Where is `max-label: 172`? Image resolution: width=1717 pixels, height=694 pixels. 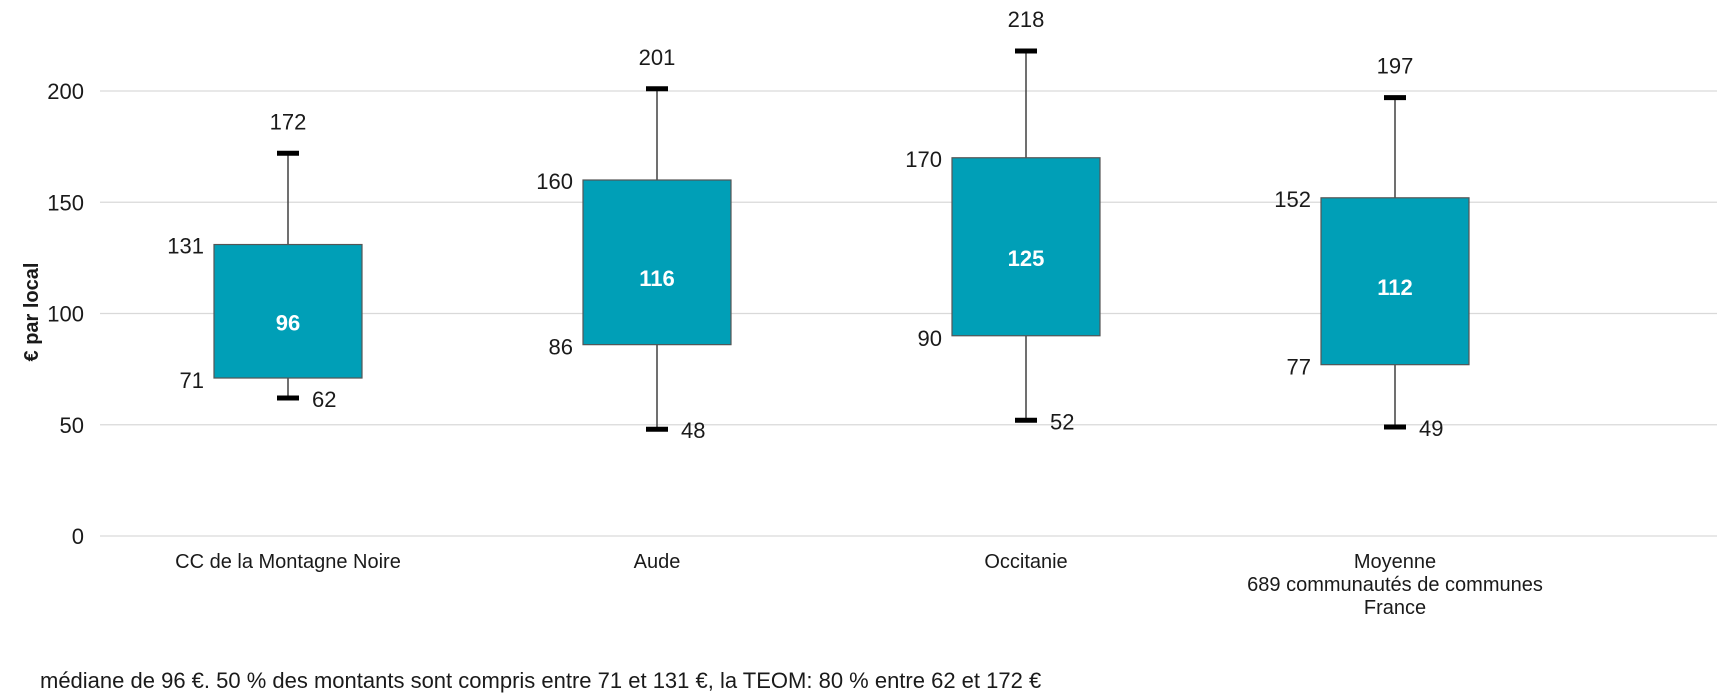
max-label: 172 is located at coordinates (288, 121).